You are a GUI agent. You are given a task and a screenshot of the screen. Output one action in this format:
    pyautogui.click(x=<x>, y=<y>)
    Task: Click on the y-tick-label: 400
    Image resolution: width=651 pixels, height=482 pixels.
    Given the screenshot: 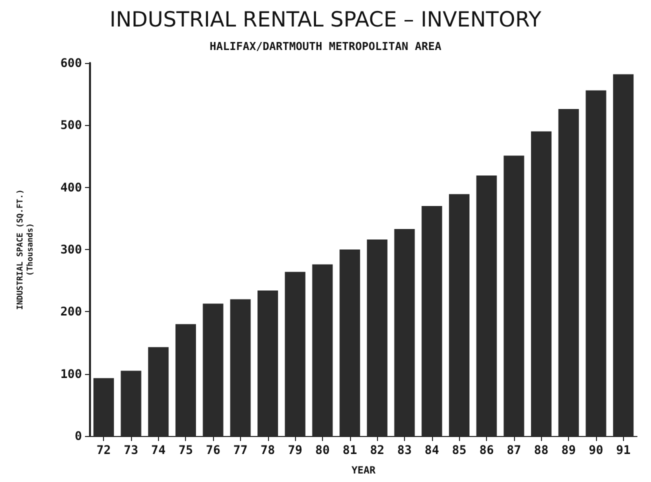 What is the action you would take?
    pyautogui.click(x=71, y=187)
    